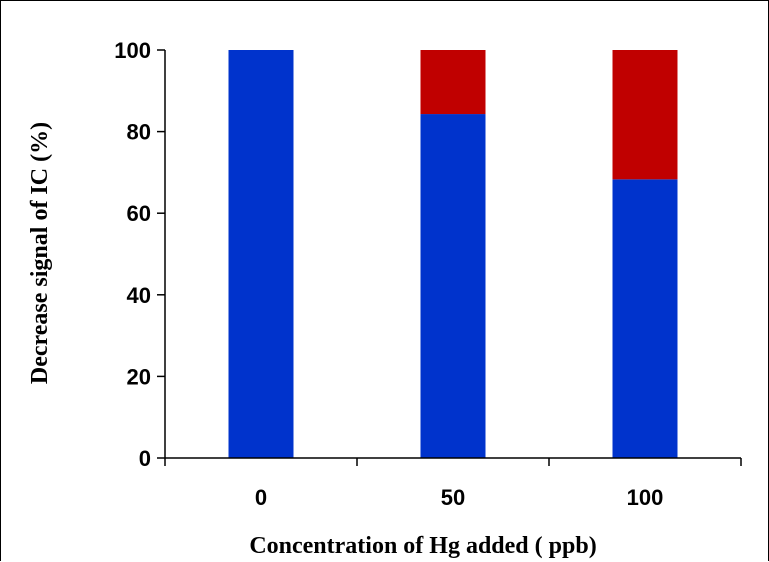 This screenshot has width=769, height=562. I want to click on x-tick-label: 0, so click(261, 497).